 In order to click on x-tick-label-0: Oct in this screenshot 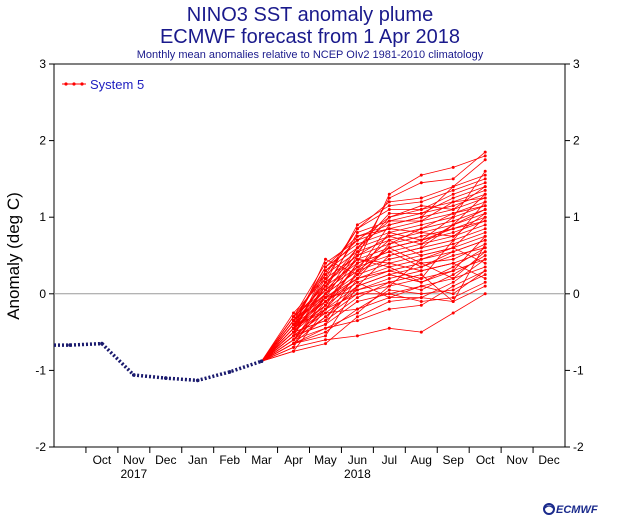, I will do `click(102, 460)`.